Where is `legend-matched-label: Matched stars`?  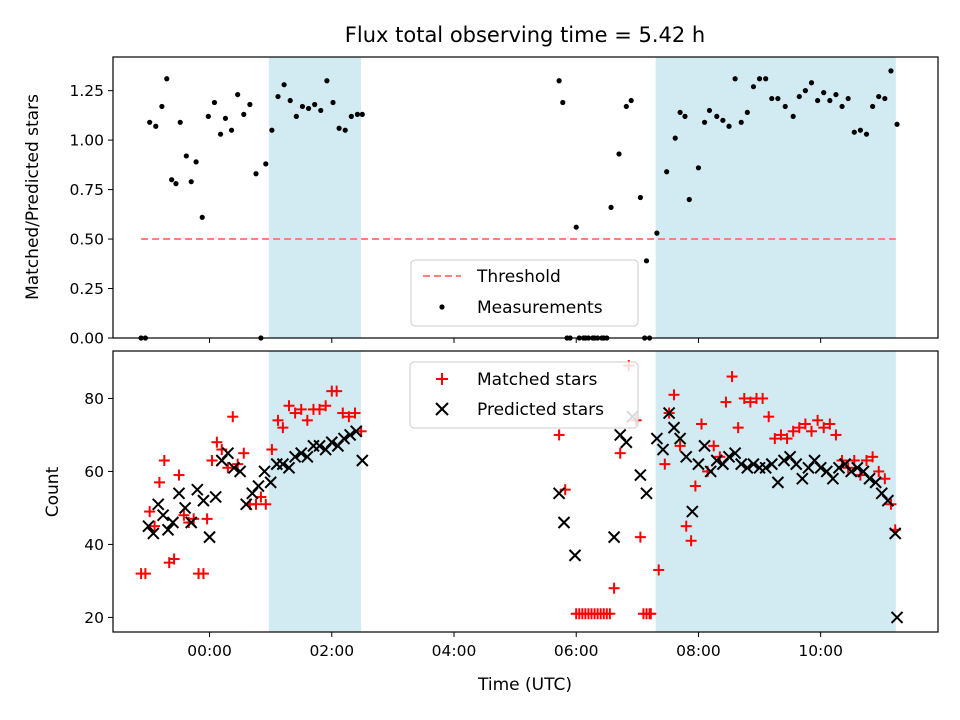
legend-matched-label: Matched stars is located at coordinates (537, 380).